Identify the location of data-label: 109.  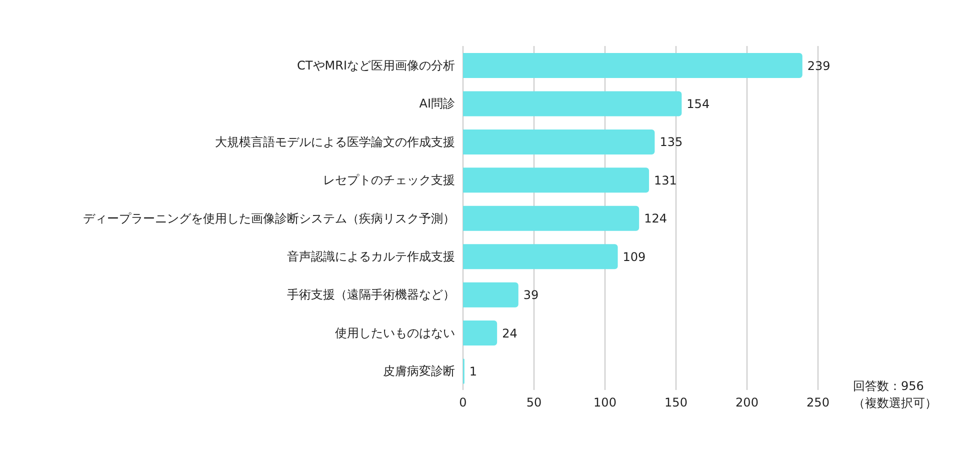
(634, 257).